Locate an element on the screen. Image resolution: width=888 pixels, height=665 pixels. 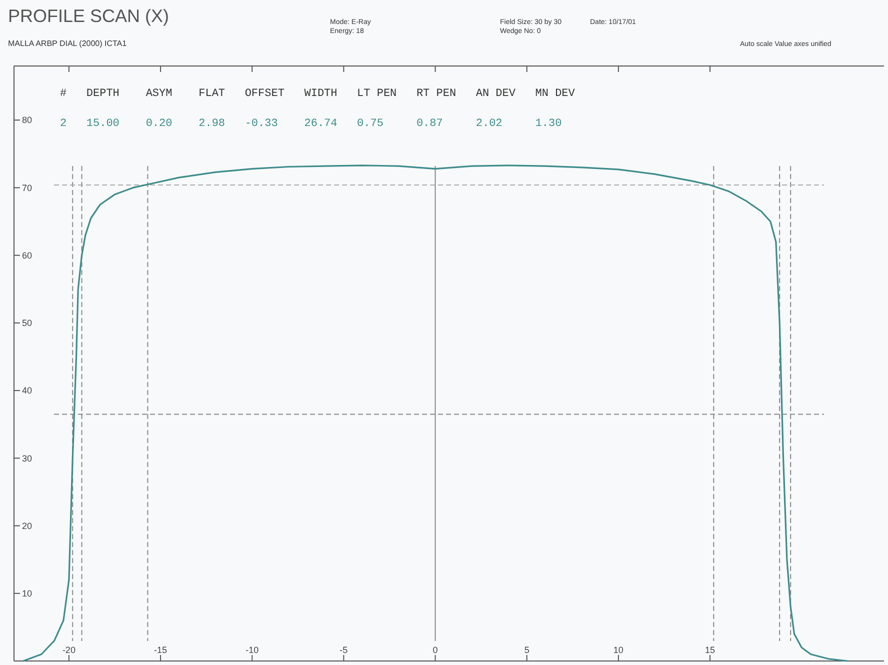
x-tick-label: 15 is located at coordinates (710, 650).